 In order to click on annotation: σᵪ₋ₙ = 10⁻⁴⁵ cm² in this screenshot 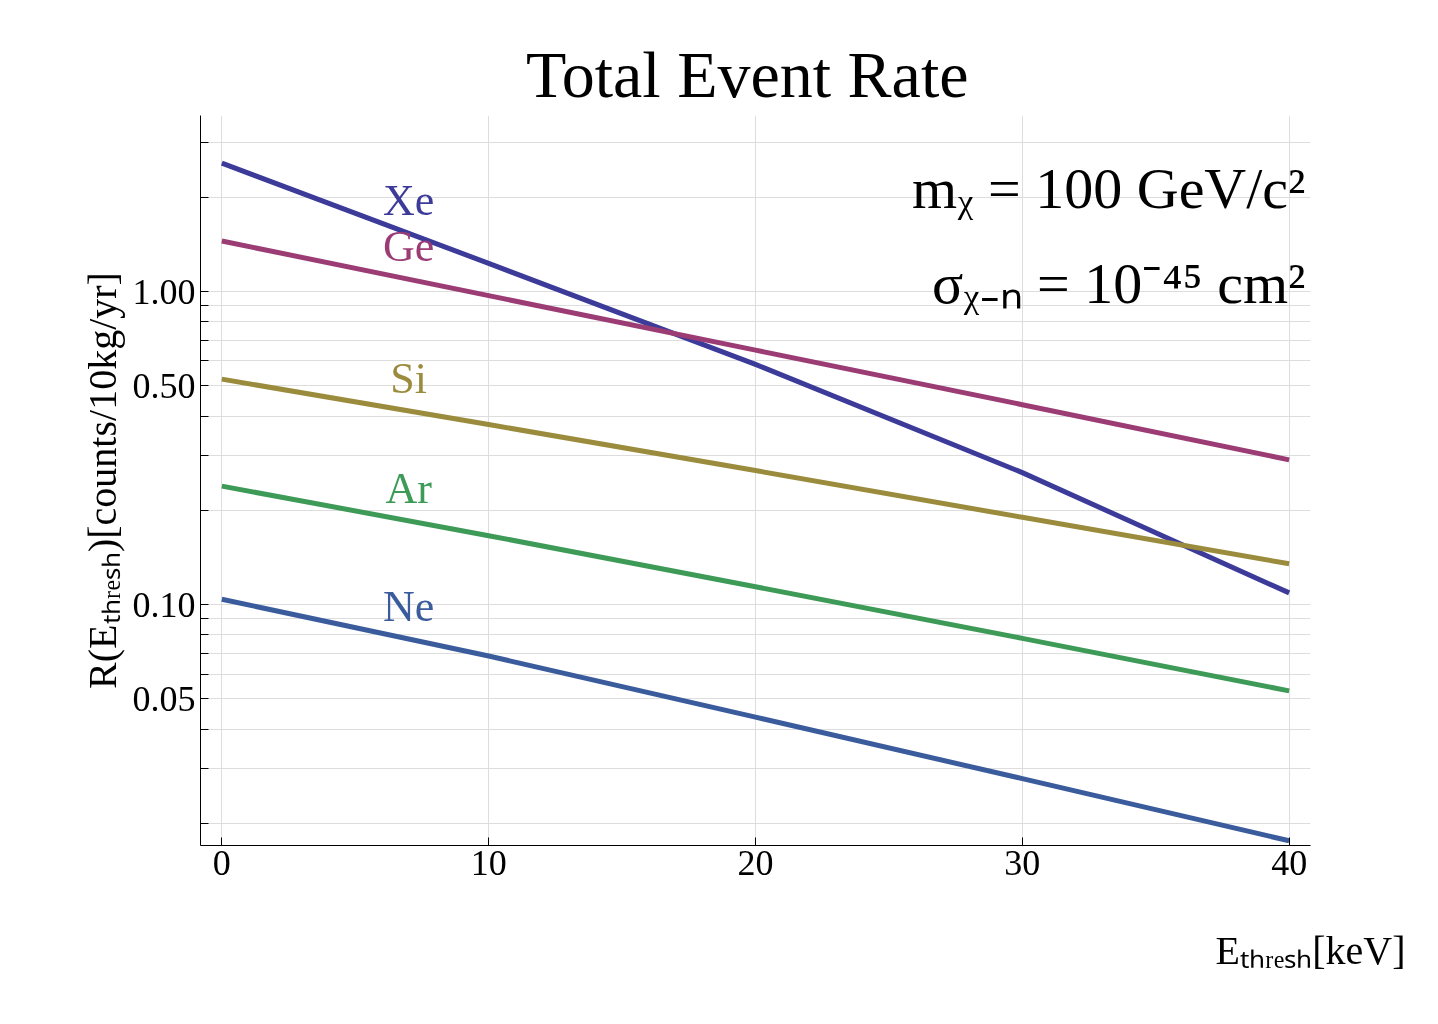, I will do `click(1118, 283)`.